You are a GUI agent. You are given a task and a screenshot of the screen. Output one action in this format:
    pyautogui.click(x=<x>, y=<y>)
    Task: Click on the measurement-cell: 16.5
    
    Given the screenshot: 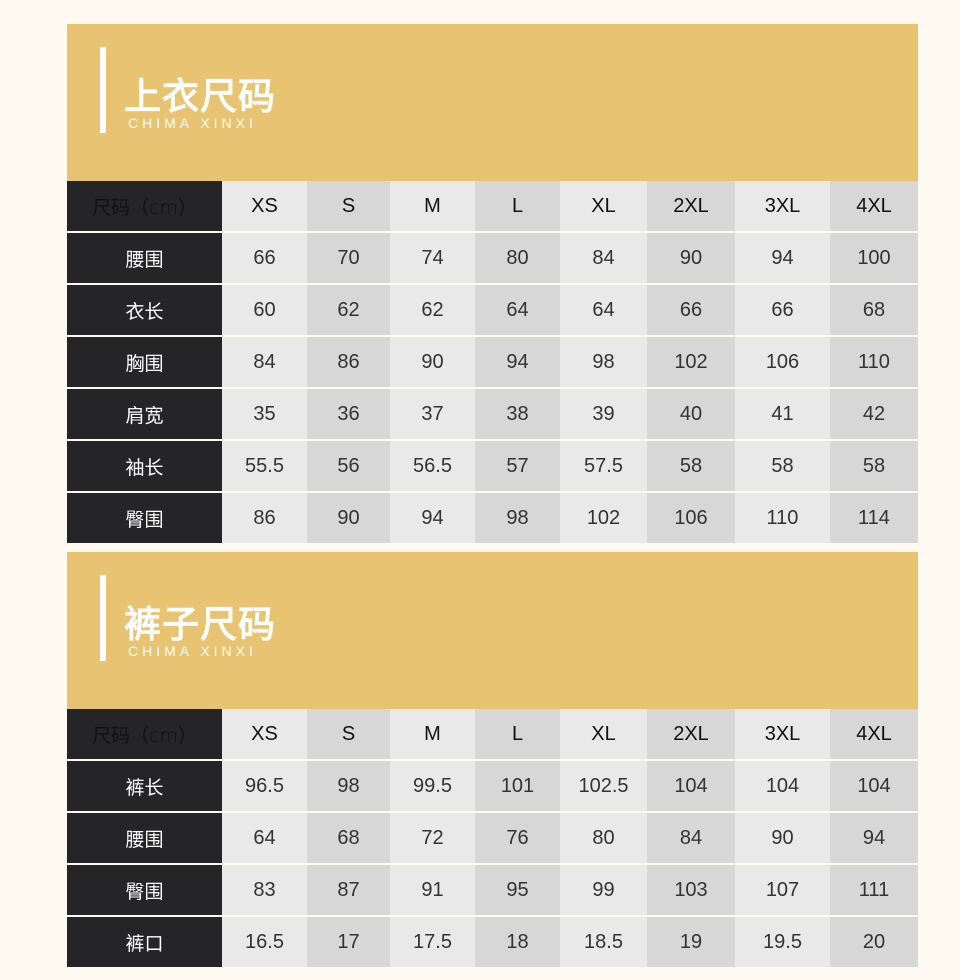 What is the action you would take?
    pyautogui.click(x=264, y=941)
    